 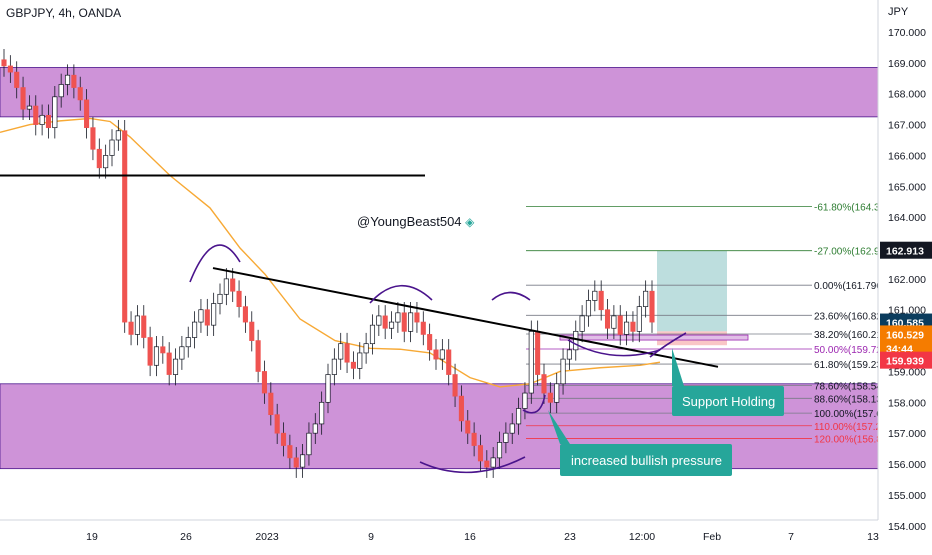 I want to click on time-tick-label: Feb, so click(x=712, y=537).